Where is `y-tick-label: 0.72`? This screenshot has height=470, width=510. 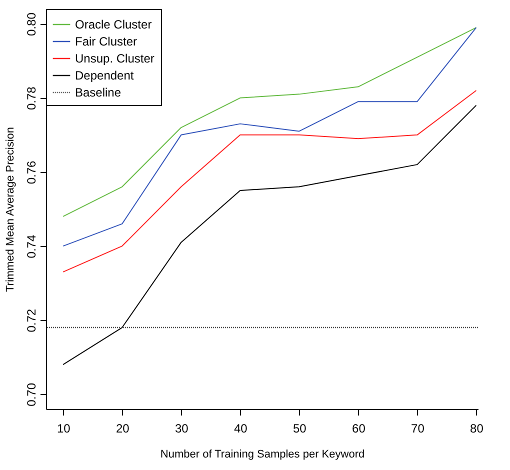
y-tick-label: 0.72 is located at coordinates (31, 320).